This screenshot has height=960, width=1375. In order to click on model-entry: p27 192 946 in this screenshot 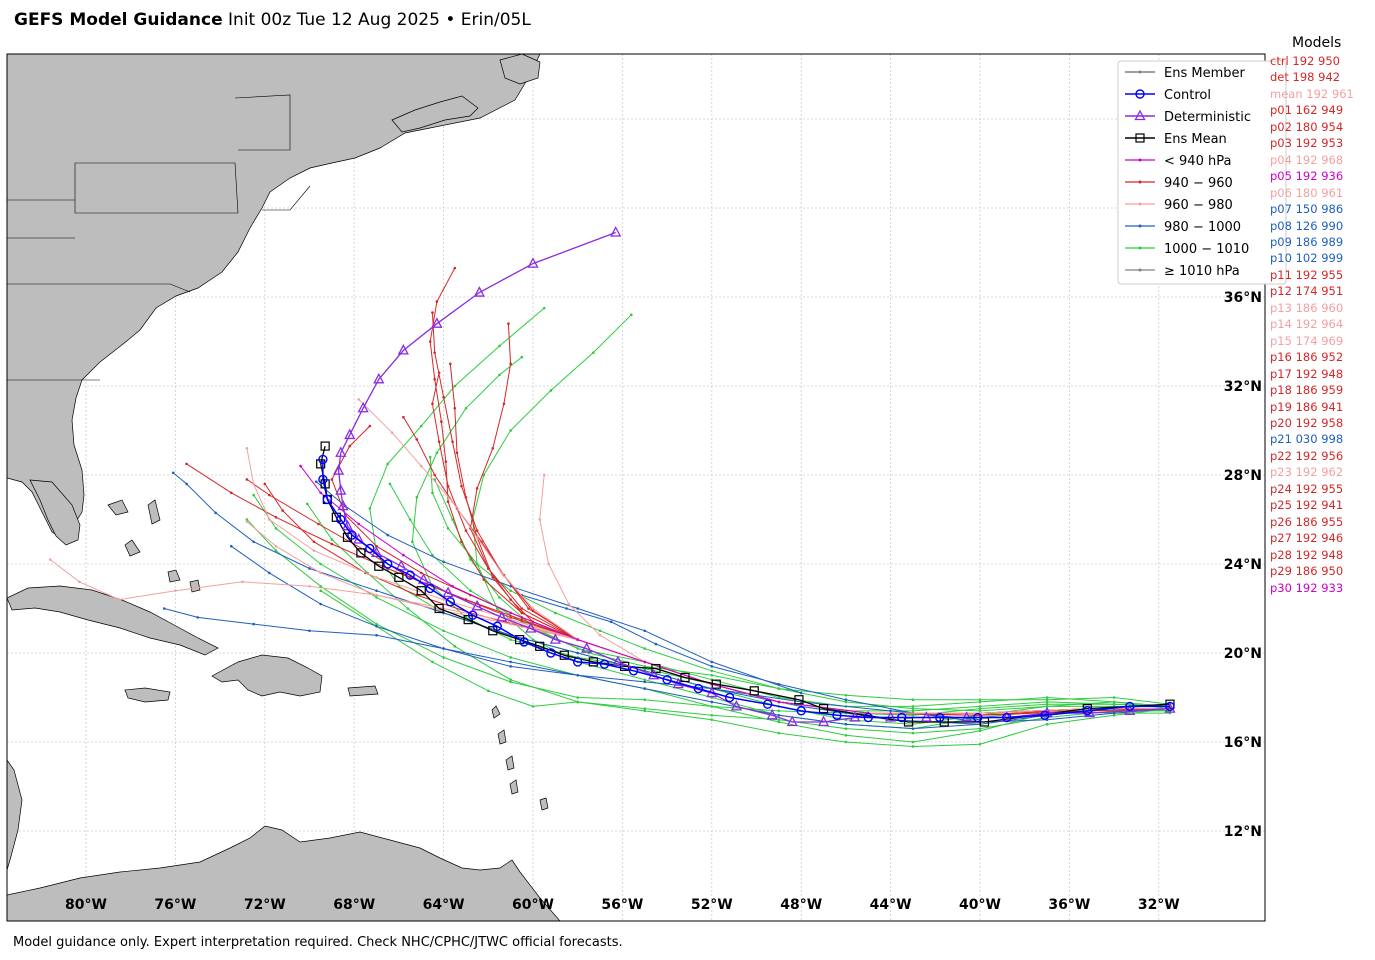, I will do `click(1307, 538)`.